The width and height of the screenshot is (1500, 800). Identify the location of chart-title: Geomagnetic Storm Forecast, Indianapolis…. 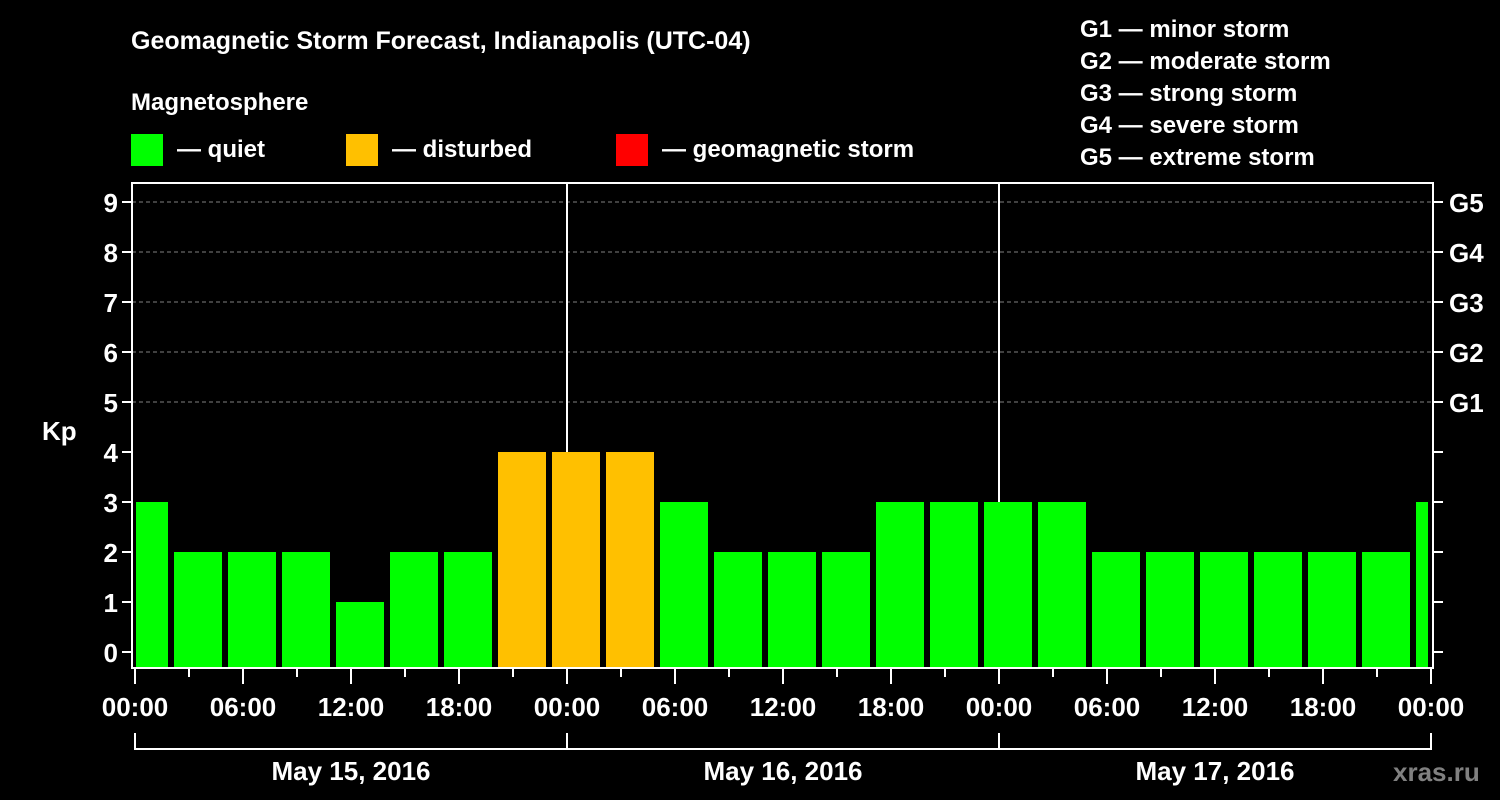
(441, 41).